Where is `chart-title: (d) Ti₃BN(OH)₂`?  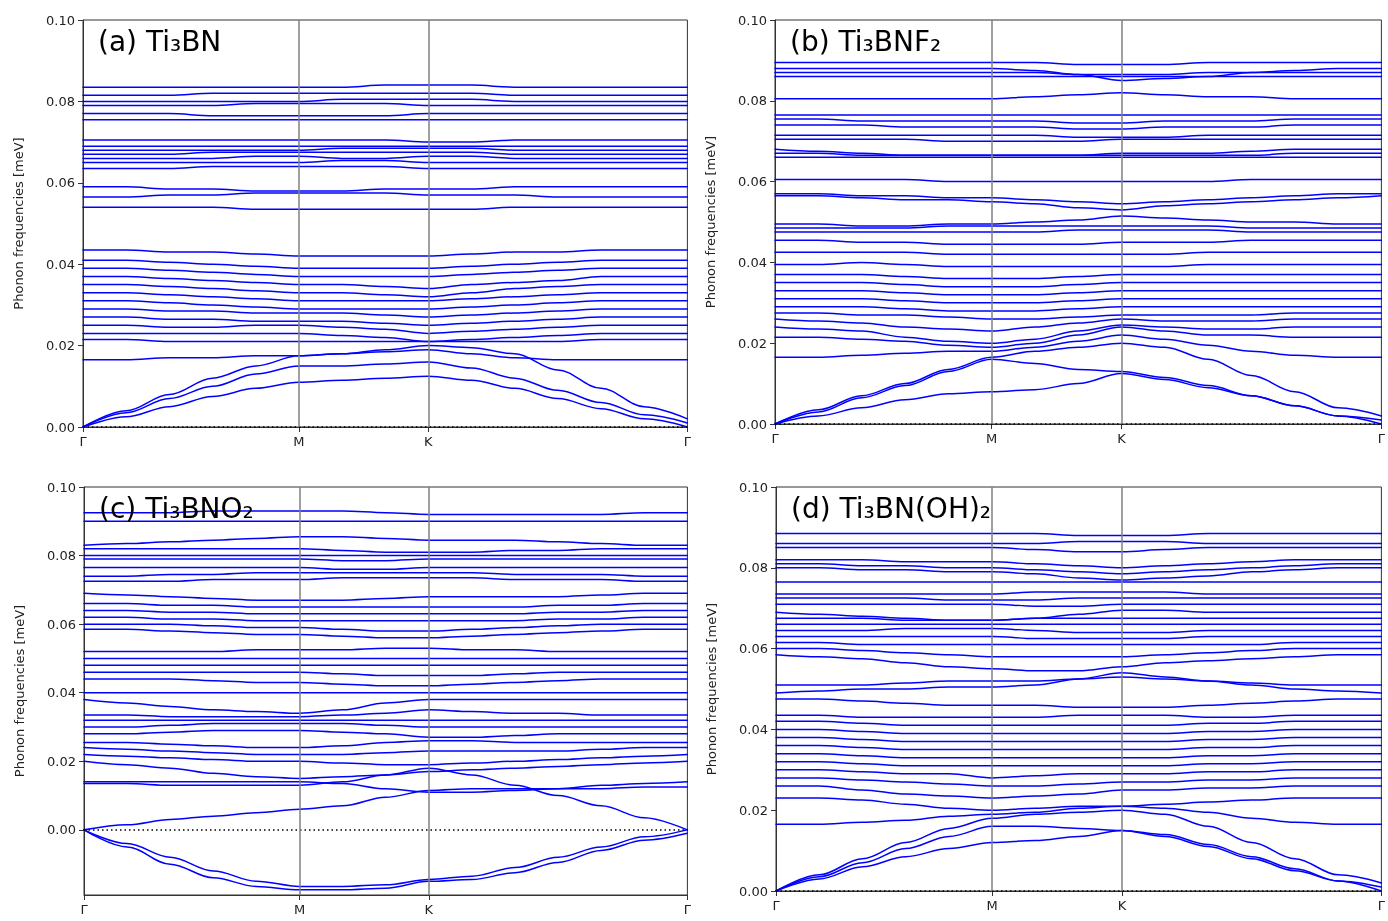 chart-title: (d) Ti₃BN(OH)₂ is located at coordinates (891, 508).